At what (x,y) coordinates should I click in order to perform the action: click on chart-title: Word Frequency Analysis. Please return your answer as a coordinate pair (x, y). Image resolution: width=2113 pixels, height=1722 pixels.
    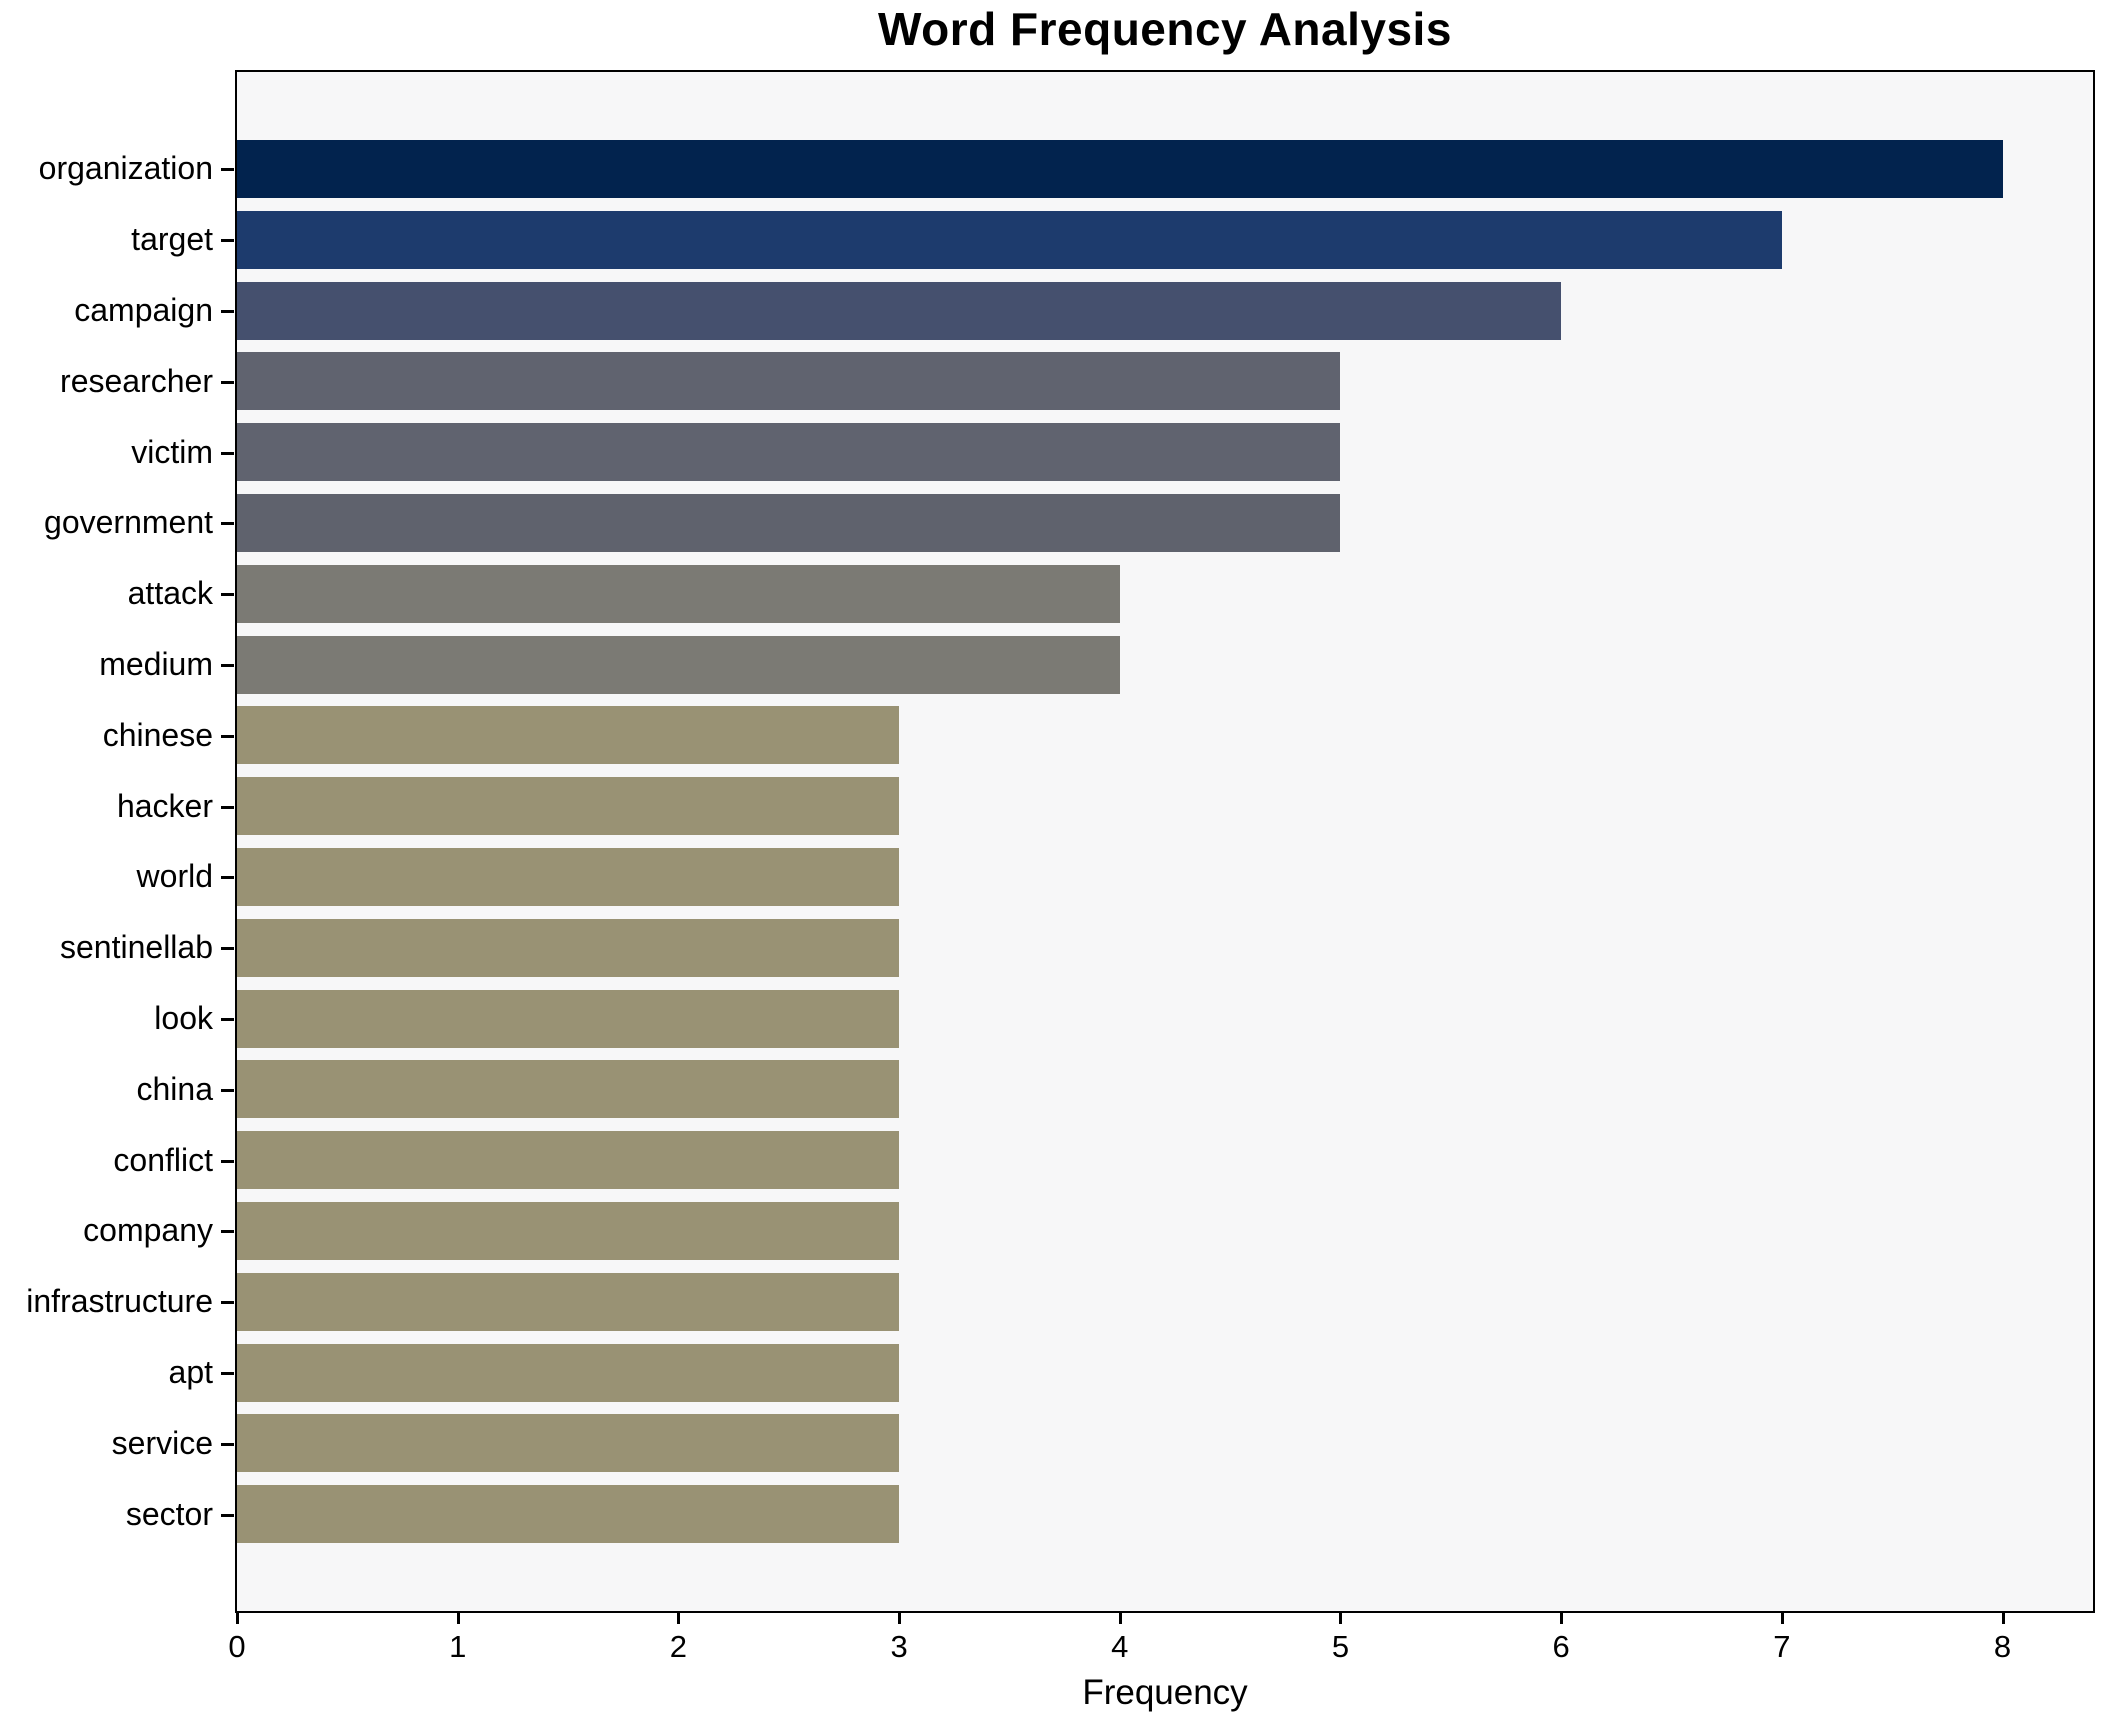
    Looking at the image, I should click on (1165, 29).